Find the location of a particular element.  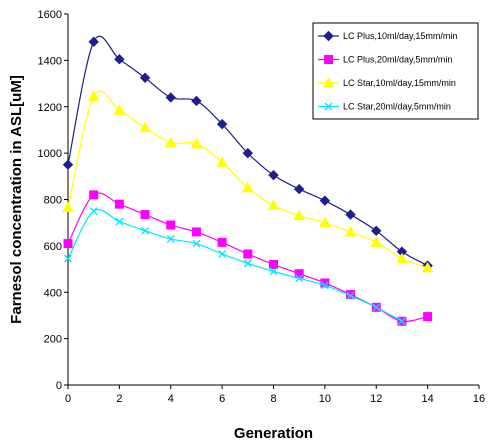

x-tick-label: 10 is located at coordinates (325, 399).